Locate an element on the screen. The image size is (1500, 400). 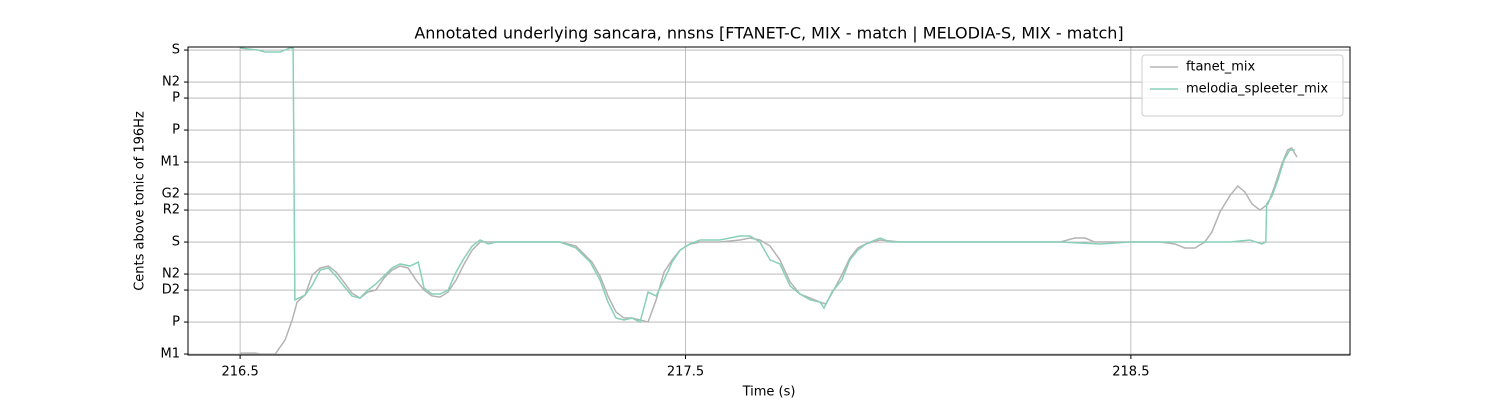
y-axis-label: Cents above tonic of 196Hz is located at coordinates (140, 201).